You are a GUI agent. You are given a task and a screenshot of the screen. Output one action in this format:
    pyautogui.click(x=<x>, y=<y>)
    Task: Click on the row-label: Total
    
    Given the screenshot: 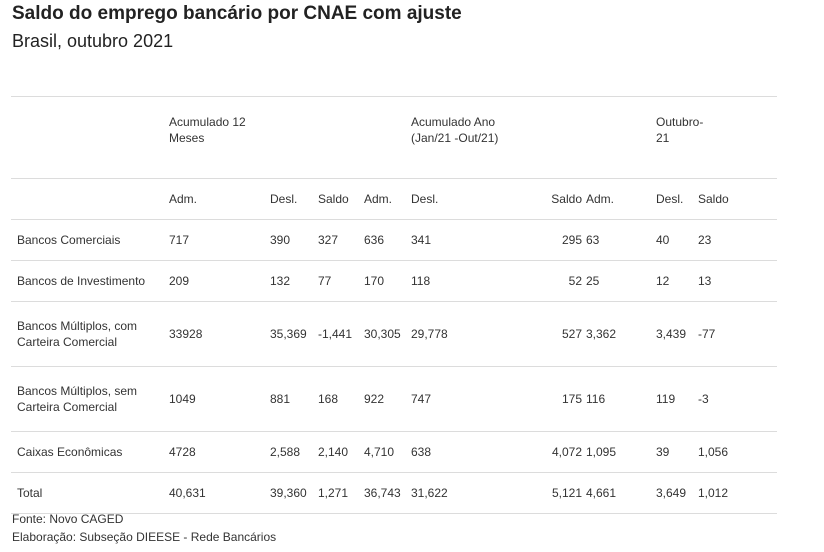 What is the action you would take?
    pyautogui.click(x=90, y=493)
    